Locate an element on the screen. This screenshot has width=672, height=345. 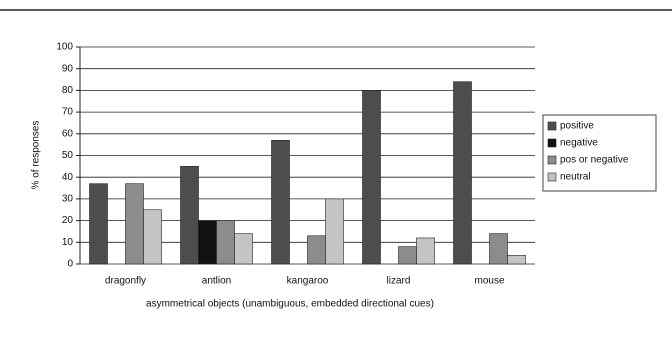
x-tick-label: mouse is located at coordinates (489, 281).